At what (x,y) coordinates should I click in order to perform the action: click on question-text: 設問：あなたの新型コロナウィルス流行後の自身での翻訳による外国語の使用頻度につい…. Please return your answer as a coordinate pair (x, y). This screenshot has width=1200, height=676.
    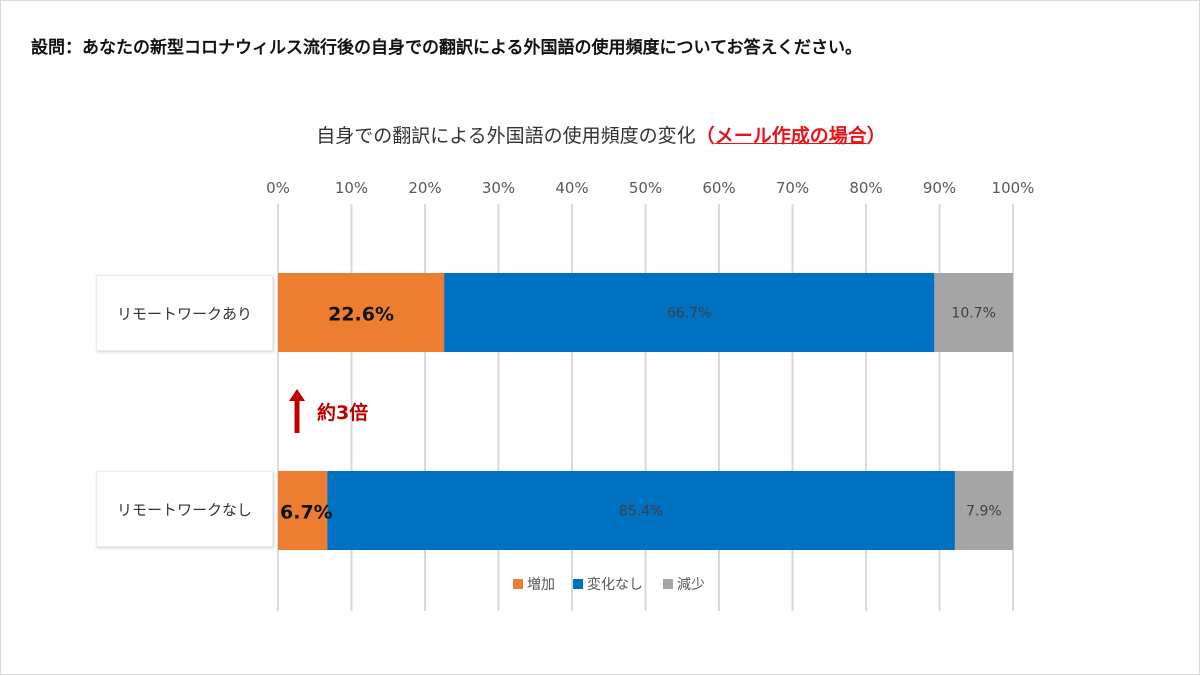
    Looking at the image, I should click on (446, 48).